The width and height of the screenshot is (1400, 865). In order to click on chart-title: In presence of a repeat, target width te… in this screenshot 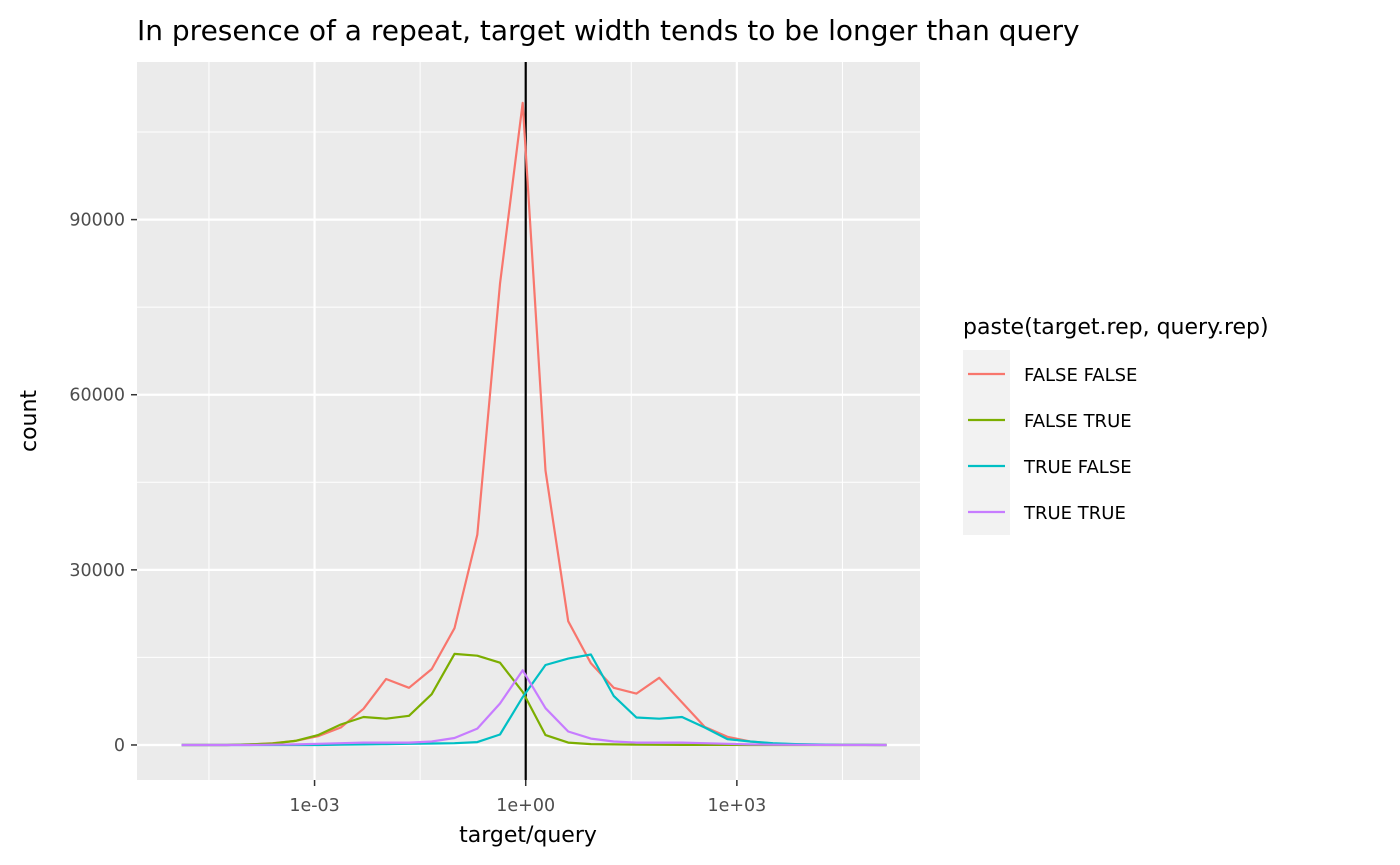, I will do `click(608, 30)`.